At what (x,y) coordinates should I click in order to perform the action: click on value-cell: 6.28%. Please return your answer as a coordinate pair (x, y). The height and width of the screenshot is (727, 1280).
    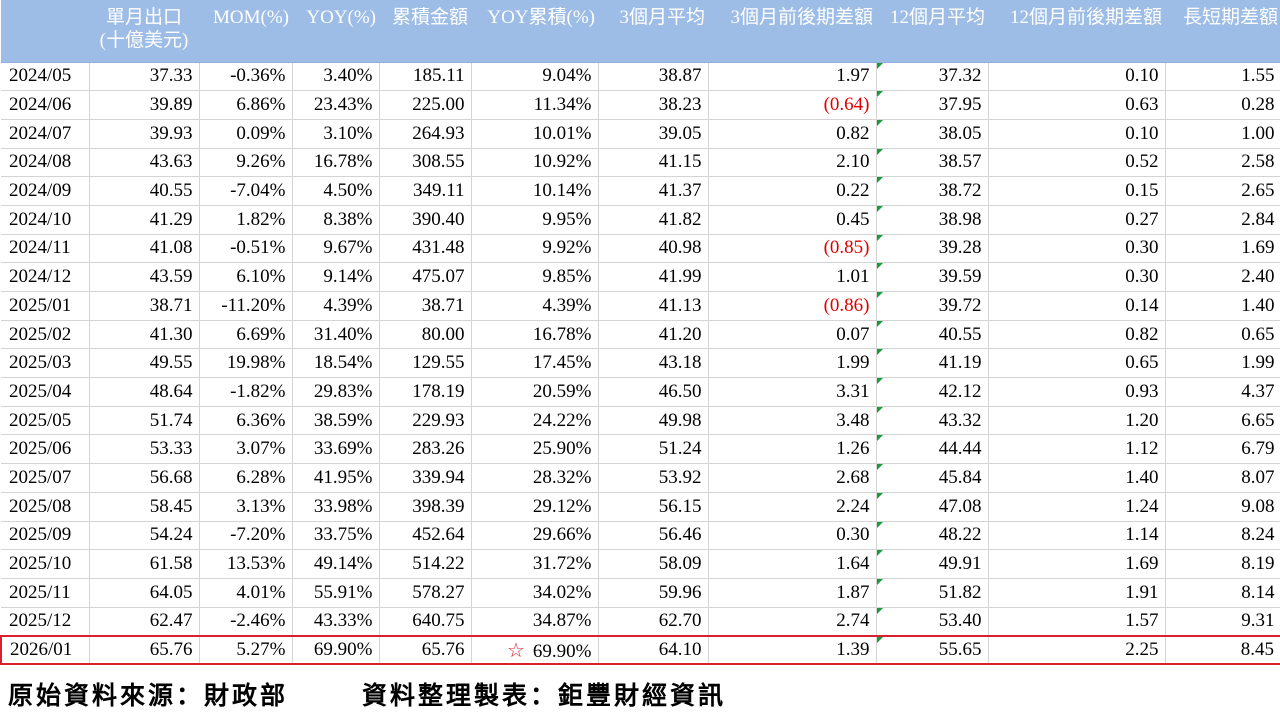
    Looking at the image, I should click on (246, 478).